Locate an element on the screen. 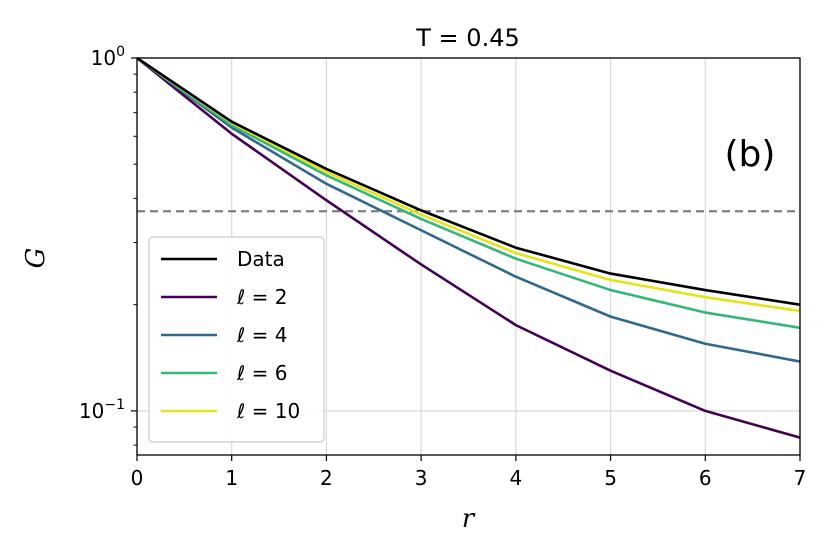 This screenshot has width=830, height=554. legend: Data ℓ = 2 ℓ = 4 ℓ = 6 ℓ = 10 is located at coordinates (236, 339).